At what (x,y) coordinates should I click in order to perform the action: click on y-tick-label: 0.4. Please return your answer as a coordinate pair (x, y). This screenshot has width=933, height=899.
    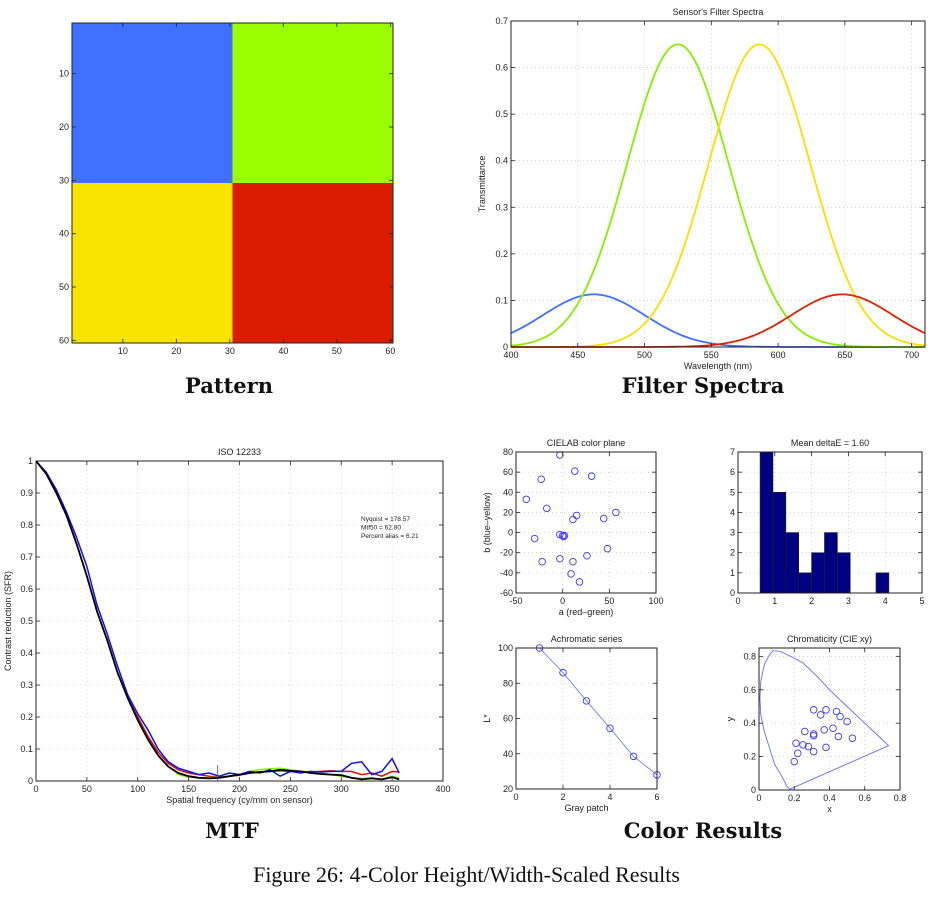
    Looking at the image, I should click on (501, 161).